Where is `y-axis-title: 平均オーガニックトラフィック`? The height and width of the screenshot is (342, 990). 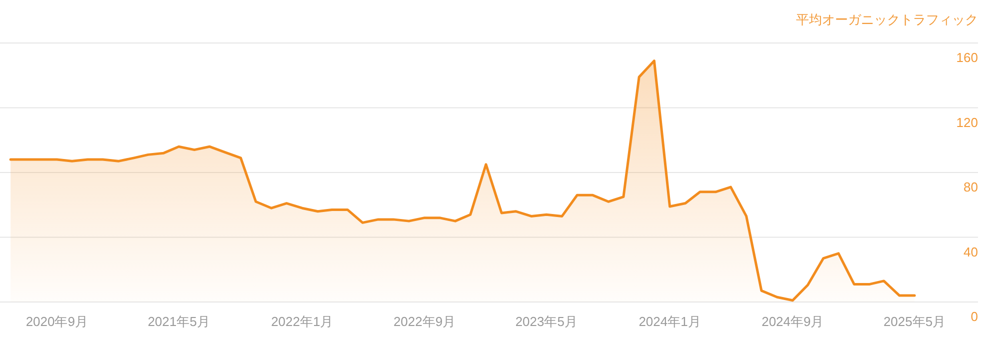
y-axis-title: 平均オーガニックトラフィック is located at coordinates (887, 19).